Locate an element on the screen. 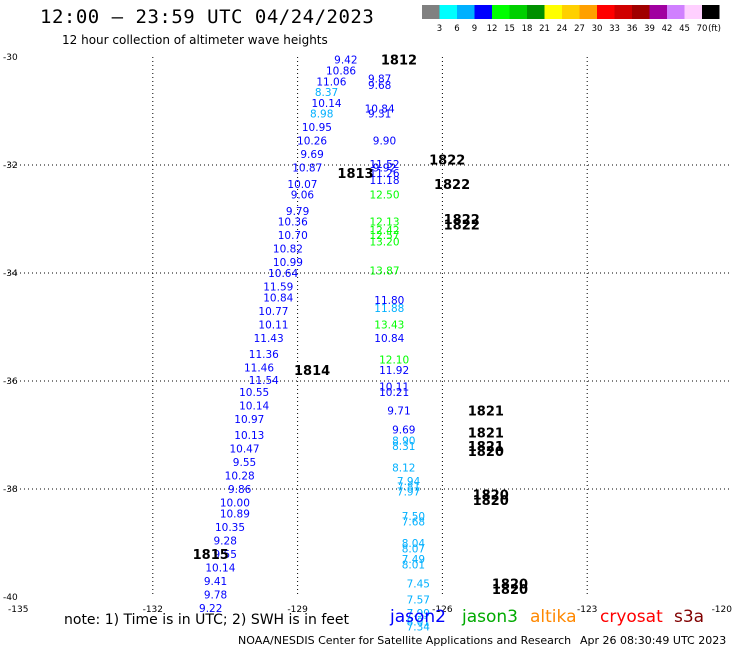  legend-cryosat: cryosat is located at coordinates (631, 617).